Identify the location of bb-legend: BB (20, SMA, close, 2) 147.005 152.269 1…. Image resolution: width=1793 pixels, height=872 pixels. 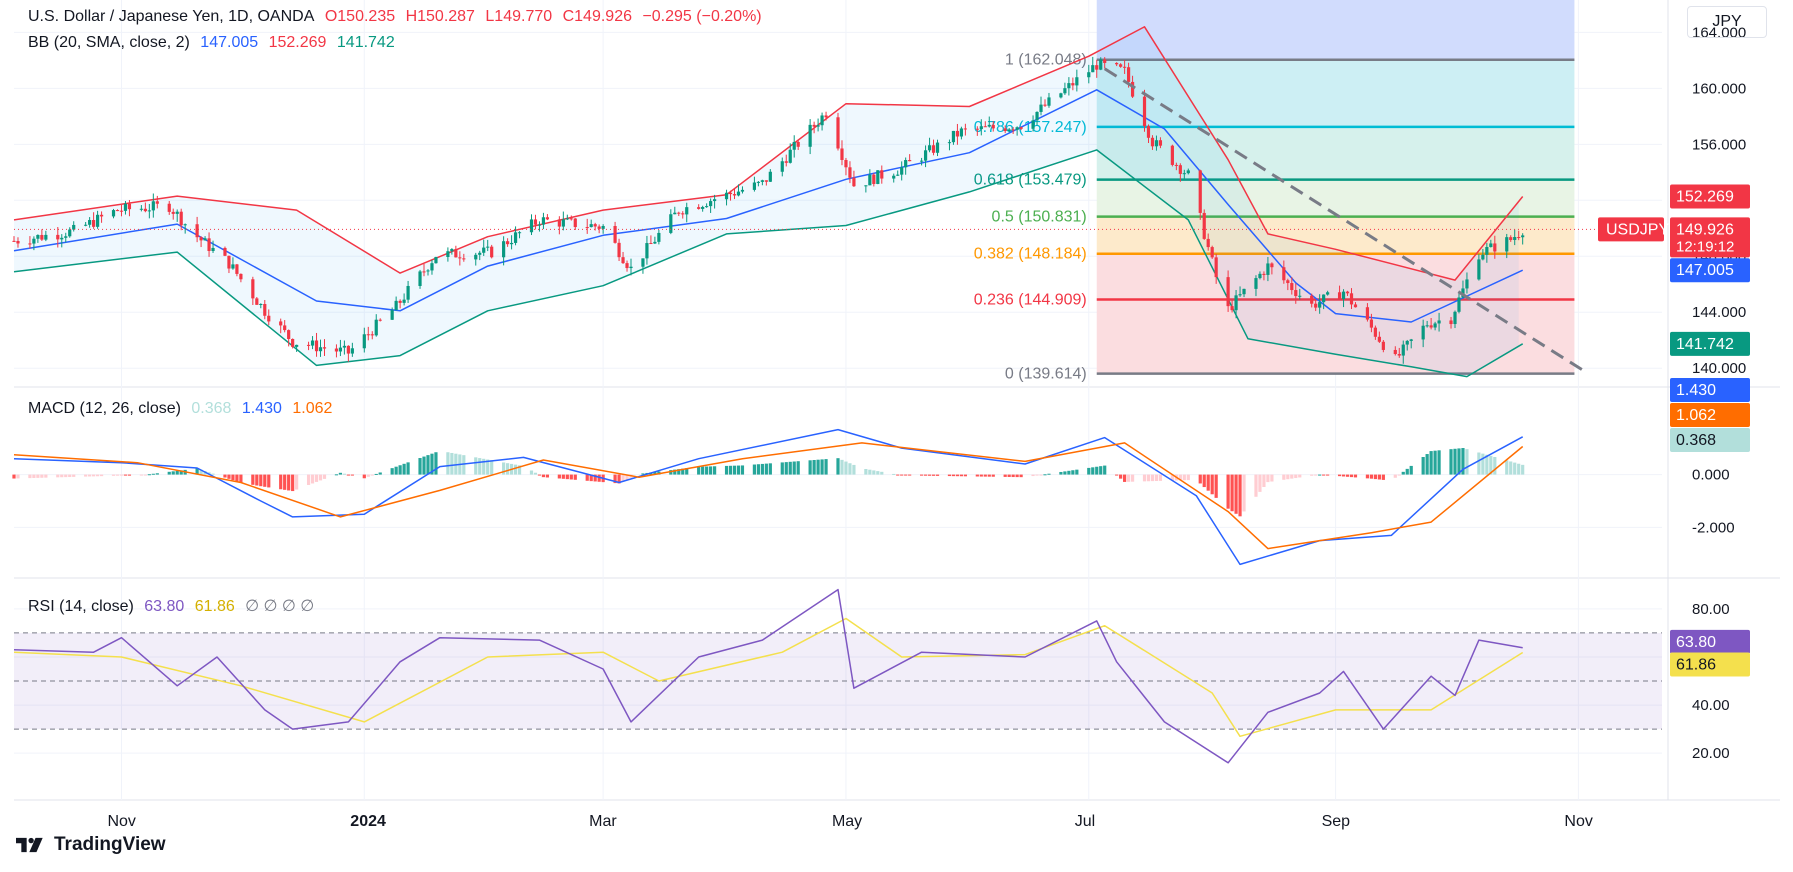
(214, 43).